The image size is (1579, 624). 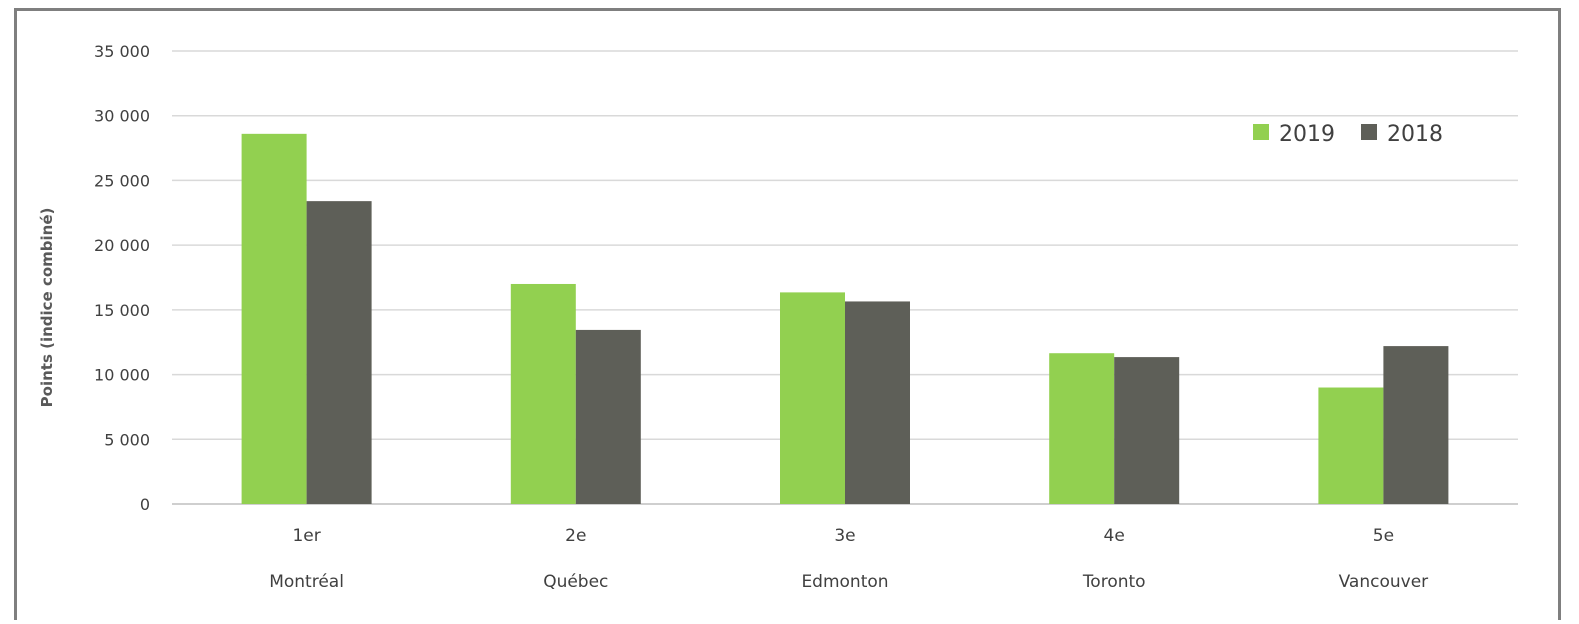 I want to click on x-tick-city: Toronto, so click(x=1114, y=582).